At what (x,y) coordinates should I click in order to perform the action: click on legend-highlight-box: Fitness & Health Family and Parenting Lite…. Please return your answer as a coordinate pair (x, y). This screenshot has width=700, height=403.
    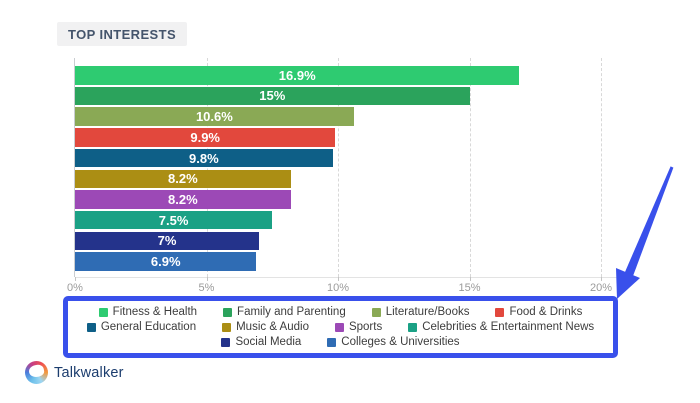
    Looking at the image, I should click on (340, 327).